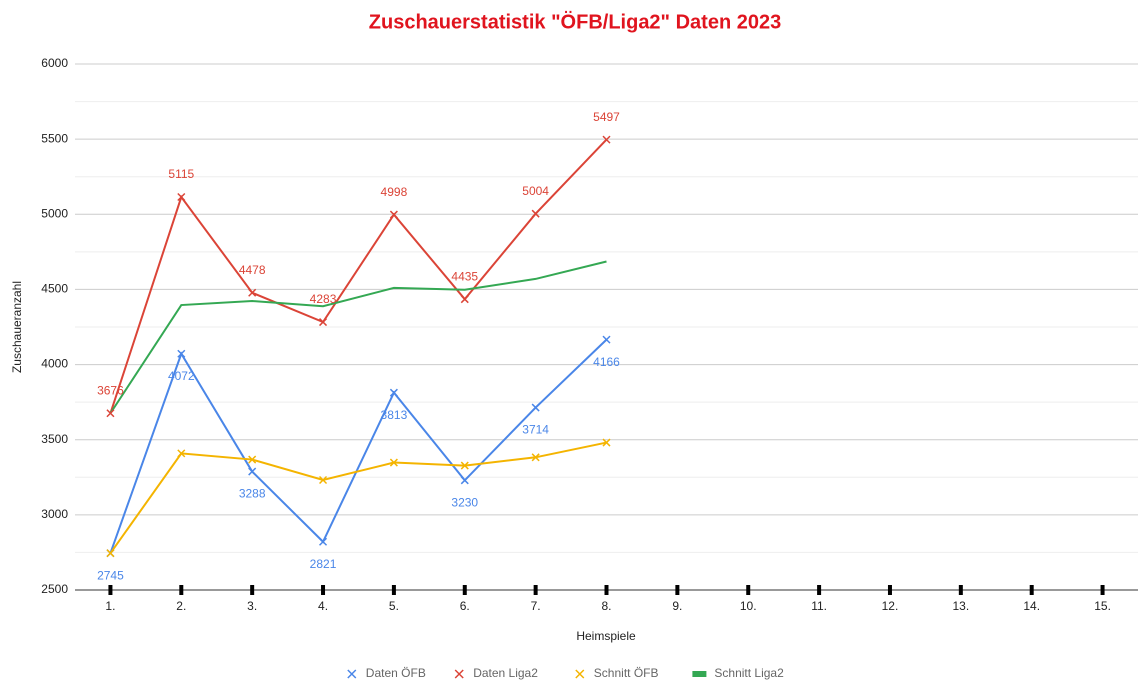  Describe the element at coordinates (54, 289) in the screenshot. I see `y-tick-label: 4500` at that location.